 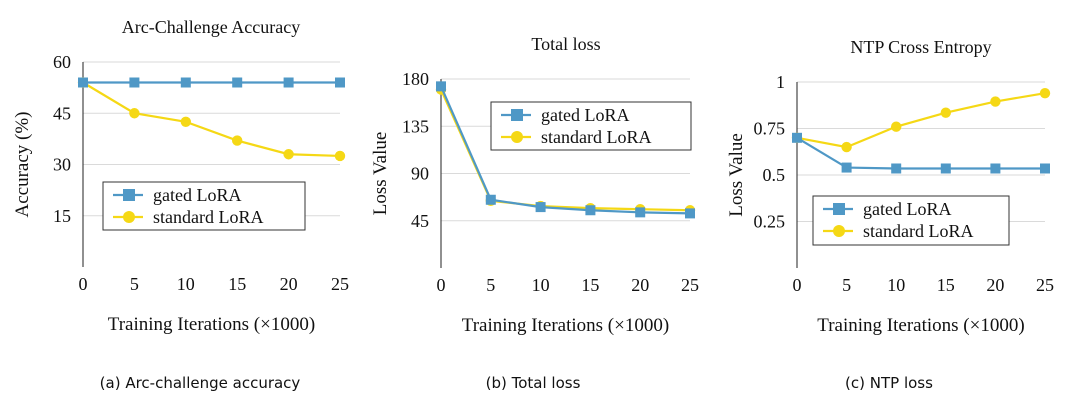 What do you see at coordinates (889, 383) in the screenshot?
I see `panel-caption: (c) NTP loss` at bounding box center [889, 383].